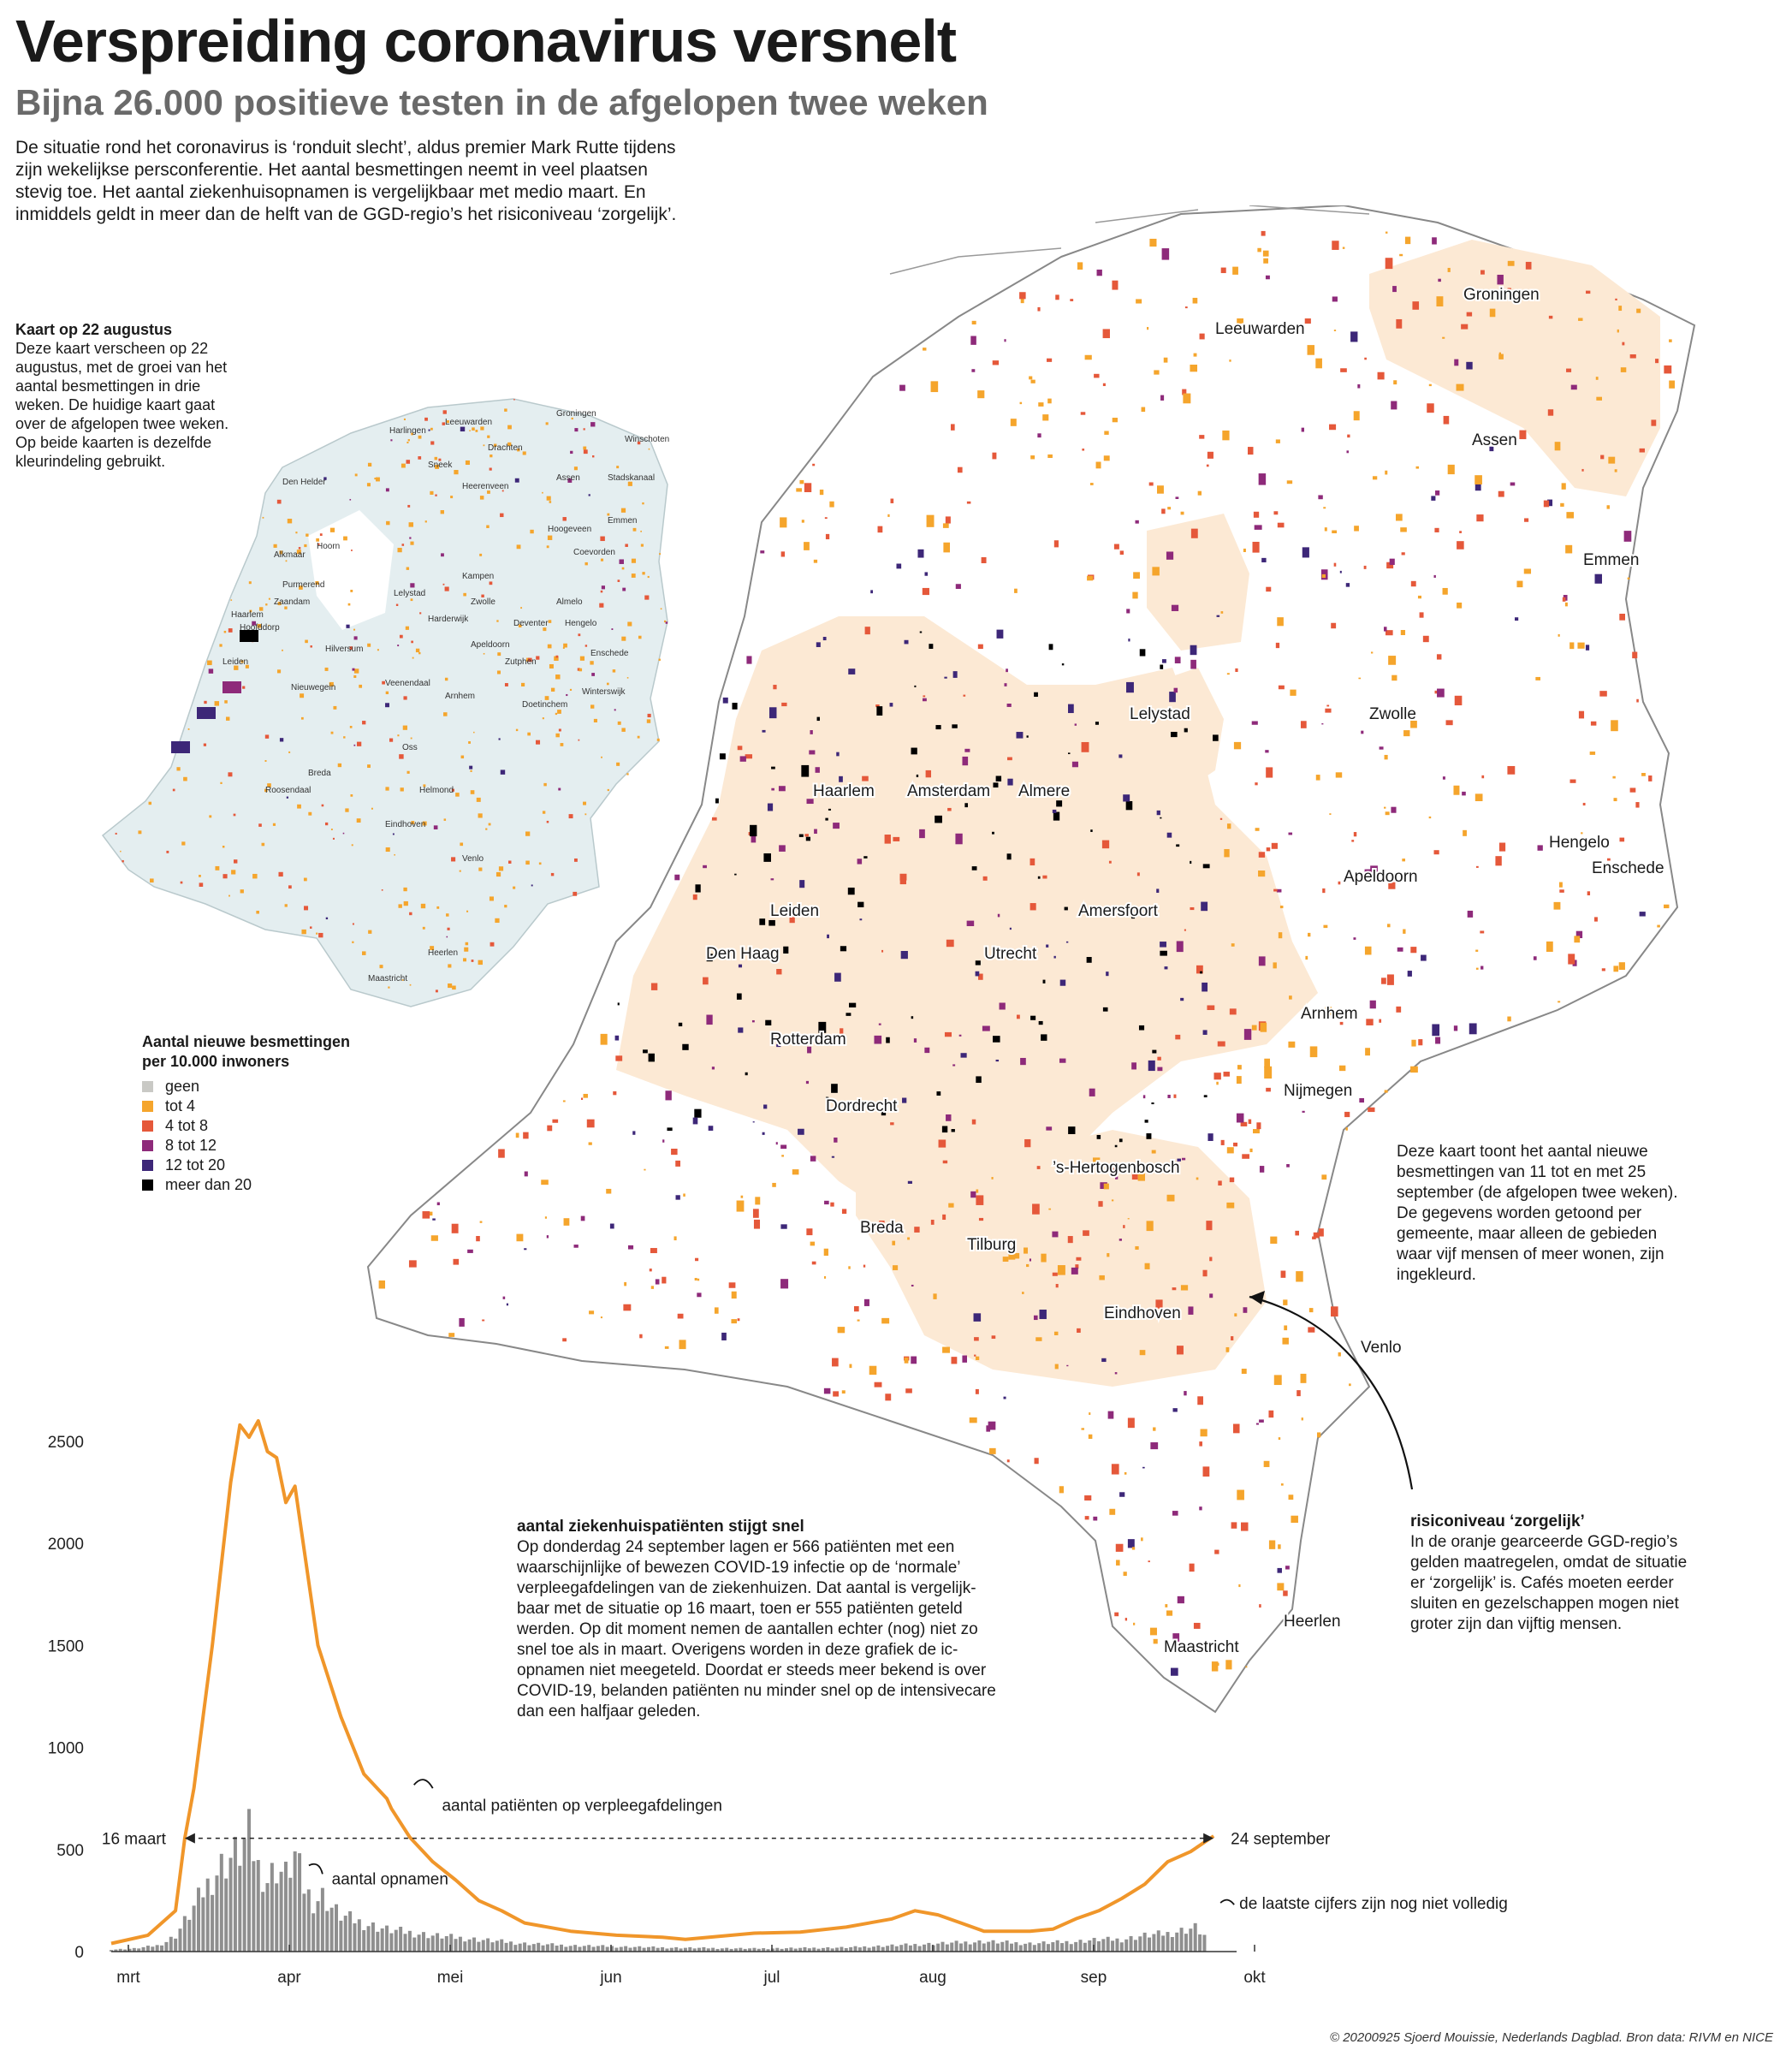 The width and height of the screenshot is (1792, 2056). I want to click on page-title: Verspreiding coronavirus versnelt, so click(486, 41).